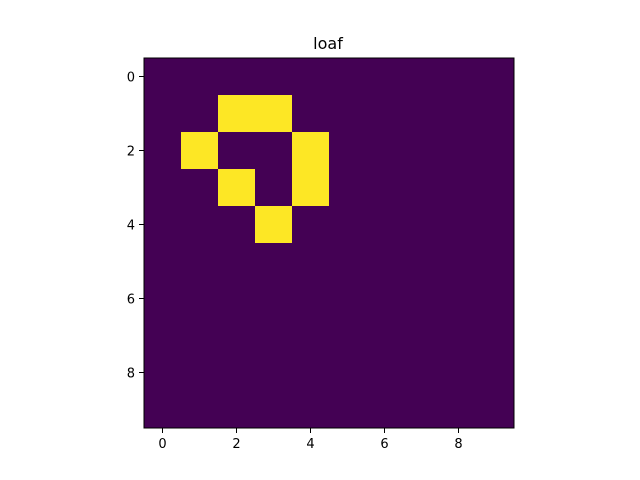 The height and width of the screenshot is (480, 640). What do you see at coordinates (163, 410) in the screenshot?
I see `heatmap-cell-r9-c0` at bounding box center [163, 410].